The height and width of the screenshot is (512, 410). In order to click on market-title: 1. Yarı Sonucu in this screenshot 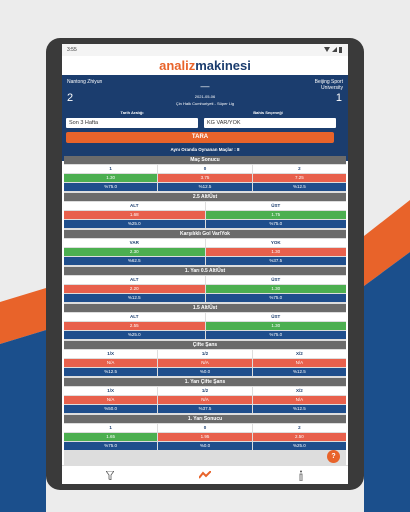, I will do `click(205, 419)`.